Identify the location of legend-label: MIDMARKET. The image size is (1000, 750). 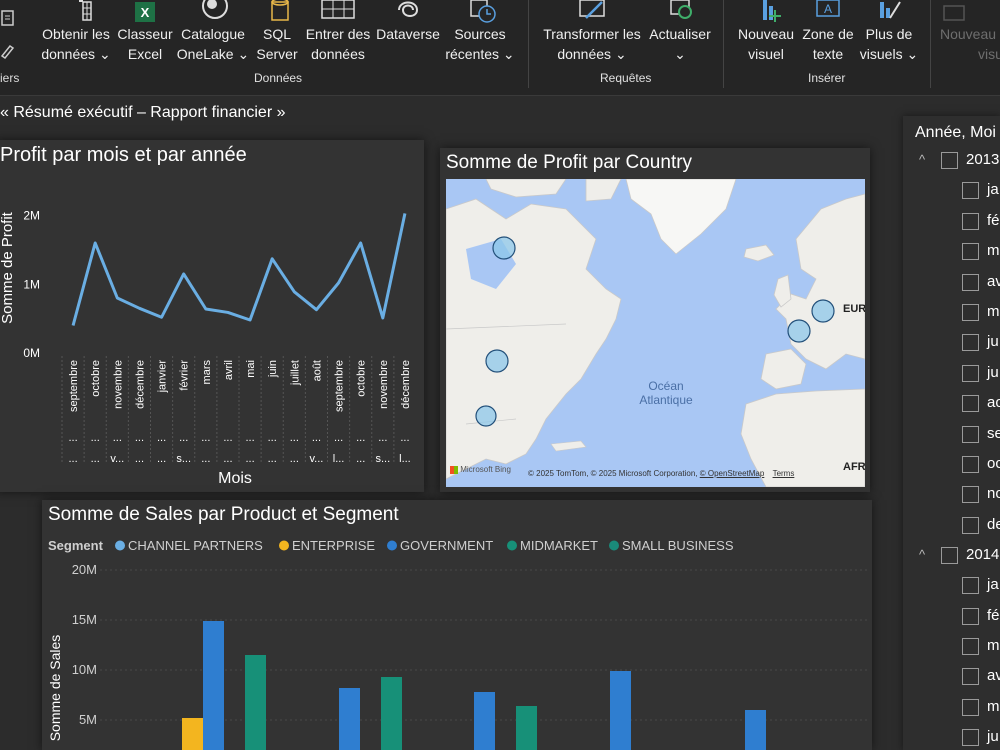
(559, 545).